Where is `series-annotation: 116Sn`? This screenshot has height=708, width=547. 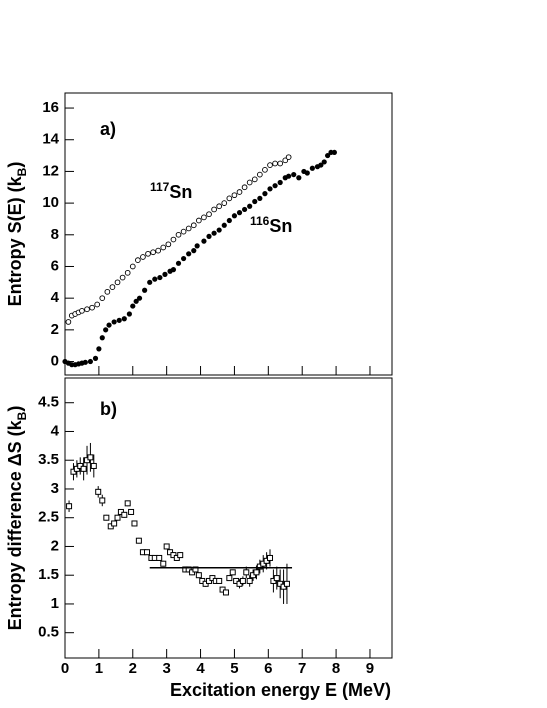 series-annotation: 116Sn is located at coordinates (271, 225).